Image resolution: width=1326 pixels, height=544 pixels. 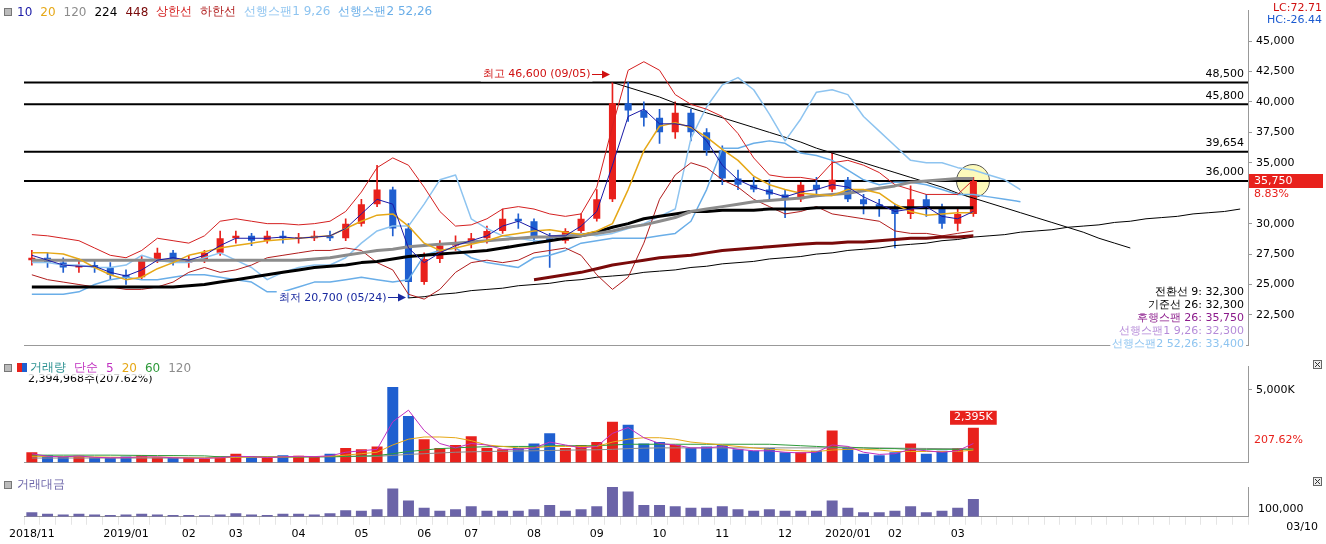 I want to click on y-tick-label: 45,000, so click(x=1275, y=40).